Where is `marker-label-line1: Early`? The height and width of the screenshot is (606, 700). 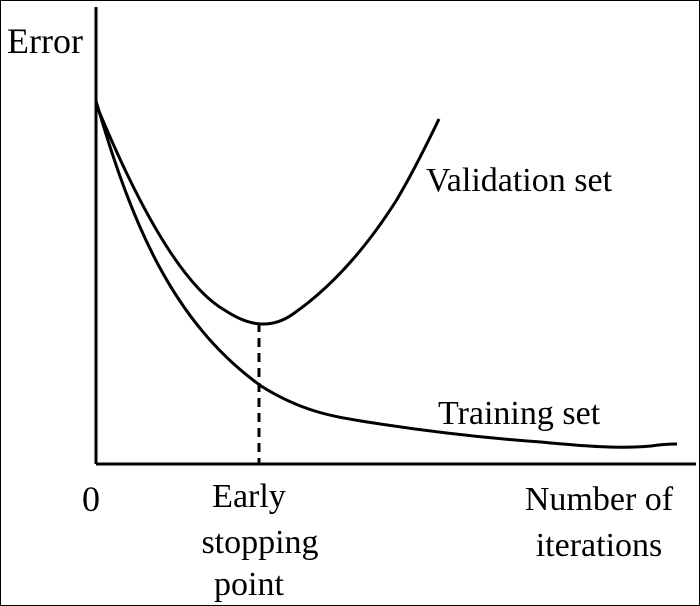 marker-label-line1: Early is located at coordinates (249, 496).